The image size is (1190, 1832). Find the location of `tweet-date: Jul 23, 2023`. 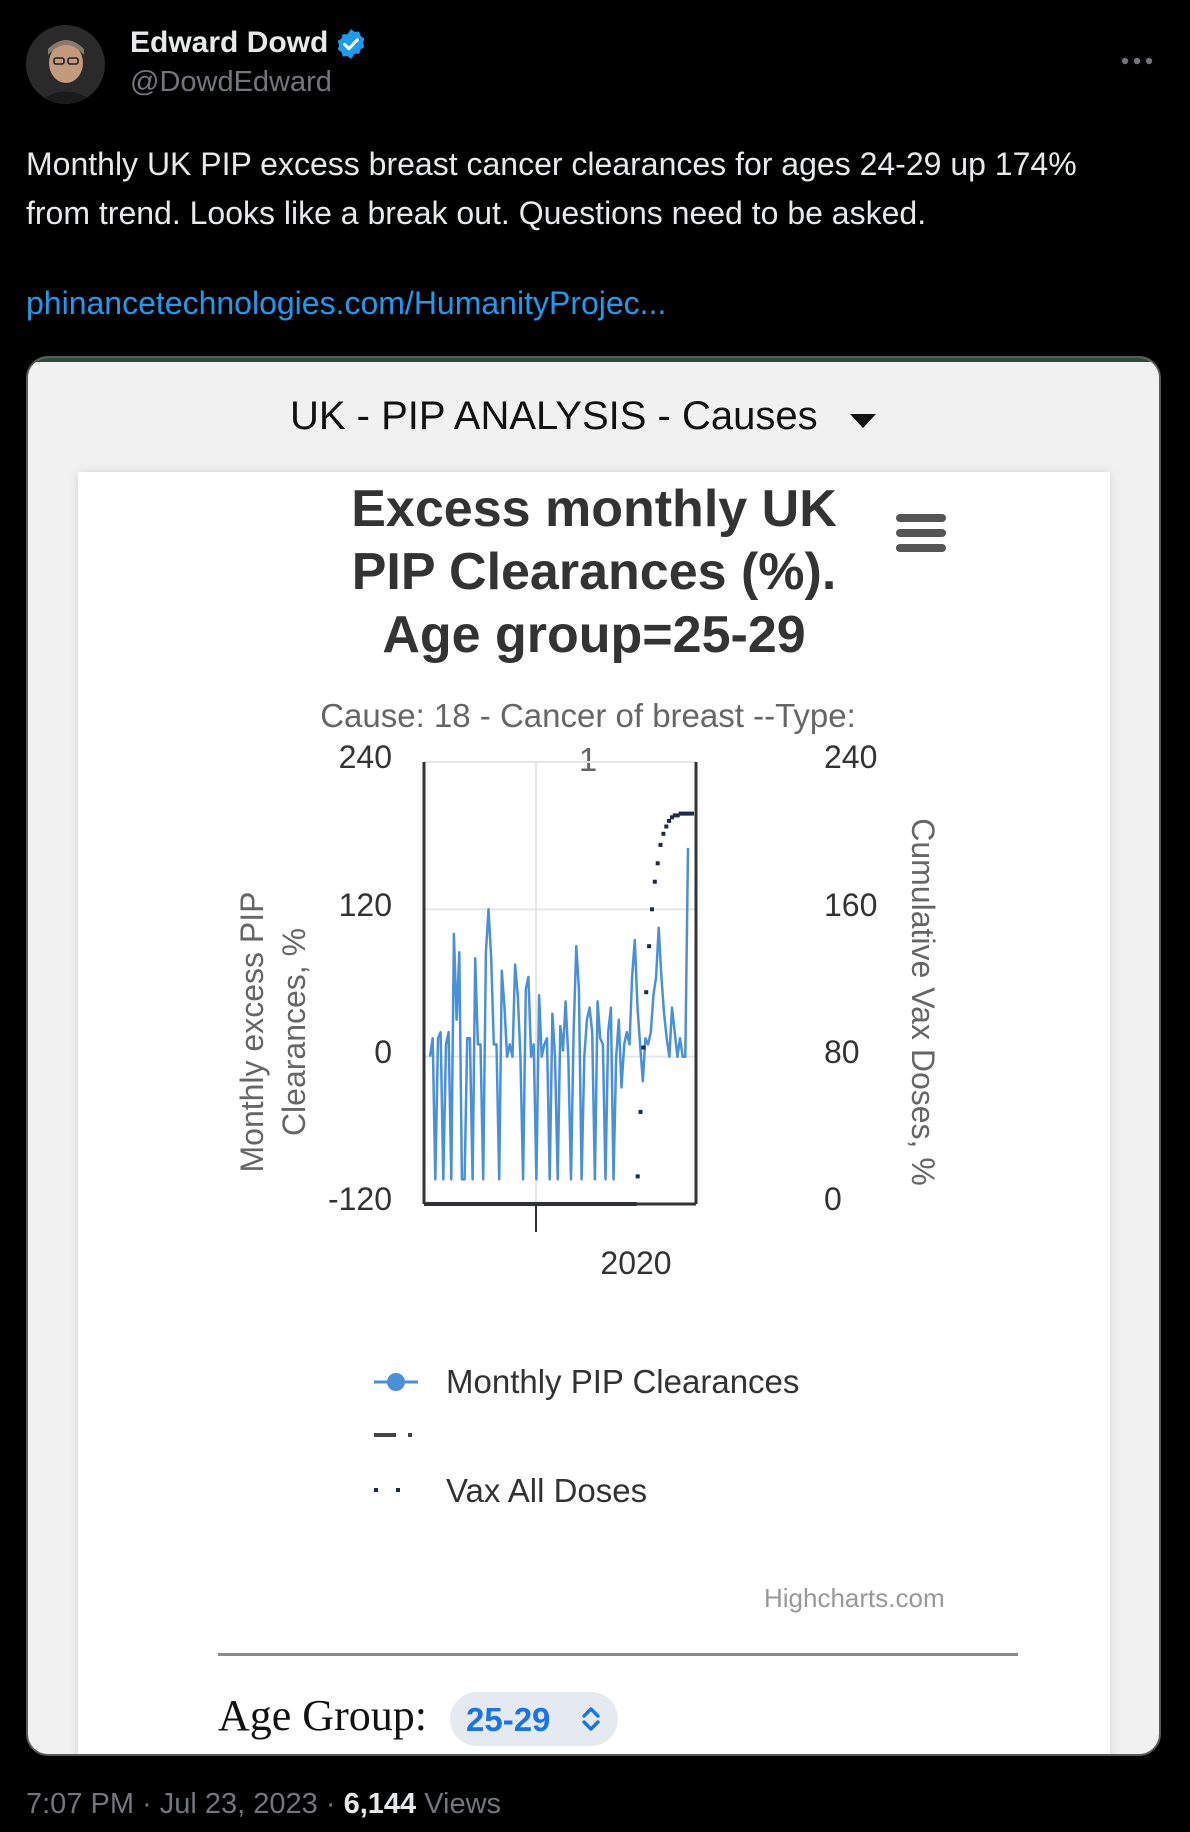

tweet-date: Jul 23, 2023 is located at coordinates (238, 1804).